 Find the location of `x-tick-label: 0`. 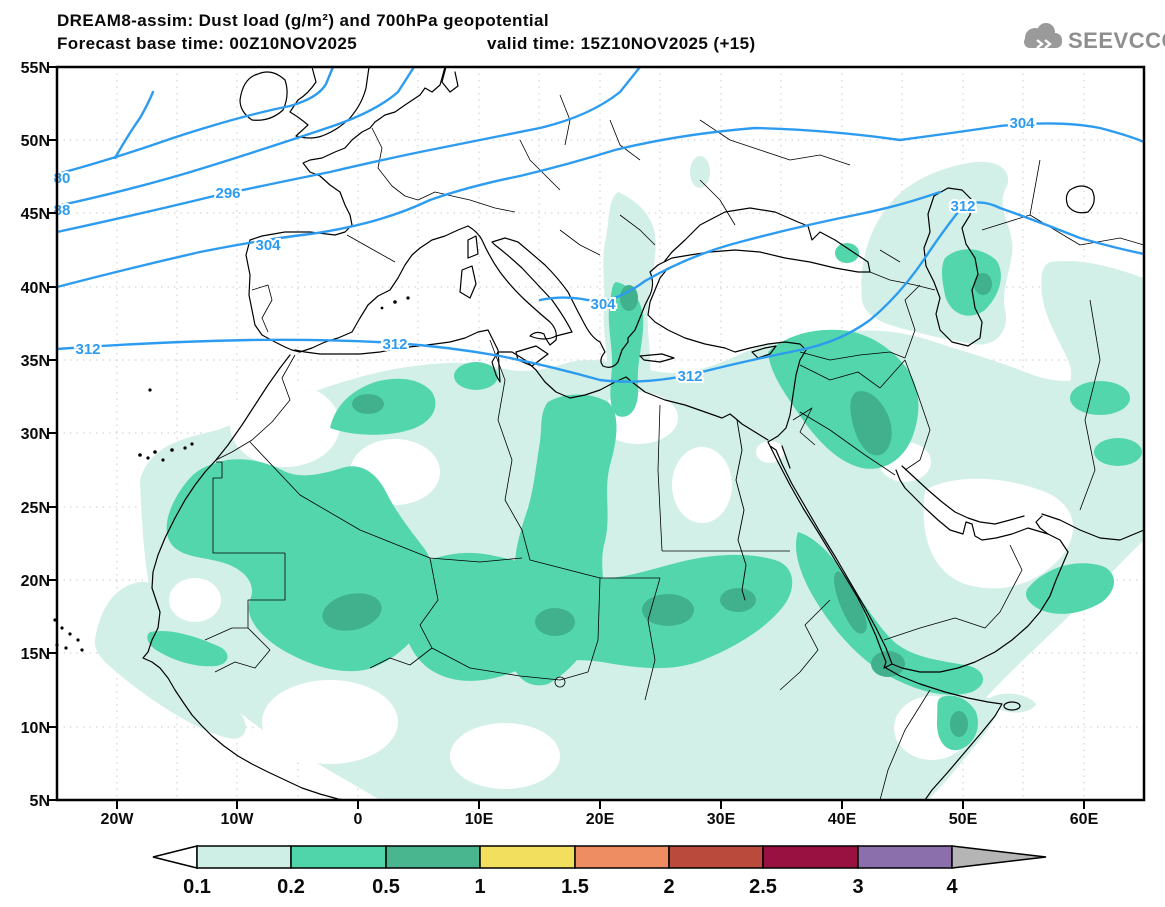

x-tick-label: 0 is located at coordinates (358, 819).